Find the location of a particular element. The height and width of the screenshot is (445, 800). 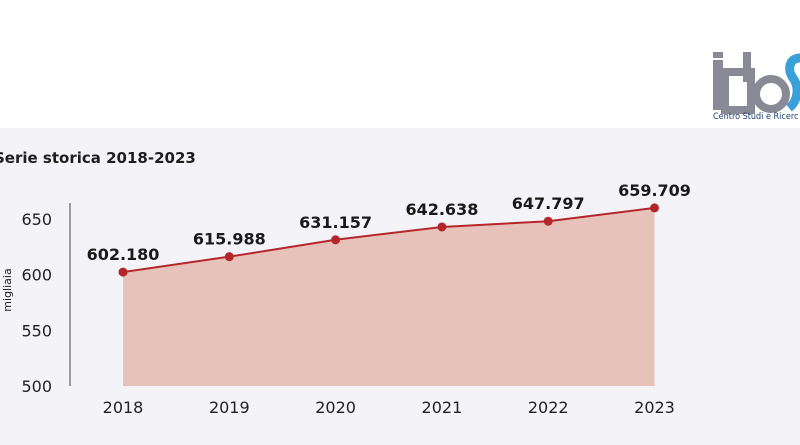

idos-logo is located at coordinates (752, 87).